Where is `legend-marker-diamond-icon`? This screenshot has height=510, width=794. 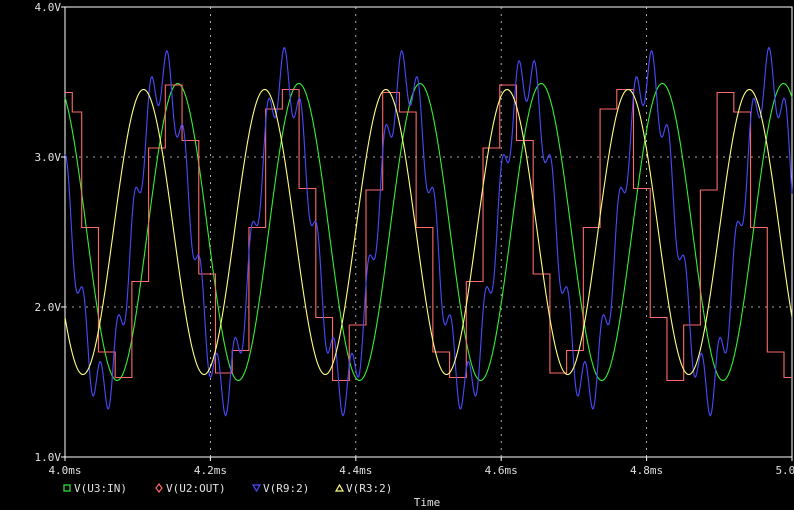
legend-marker-diamond-icon is located at coordinates (159, 488).